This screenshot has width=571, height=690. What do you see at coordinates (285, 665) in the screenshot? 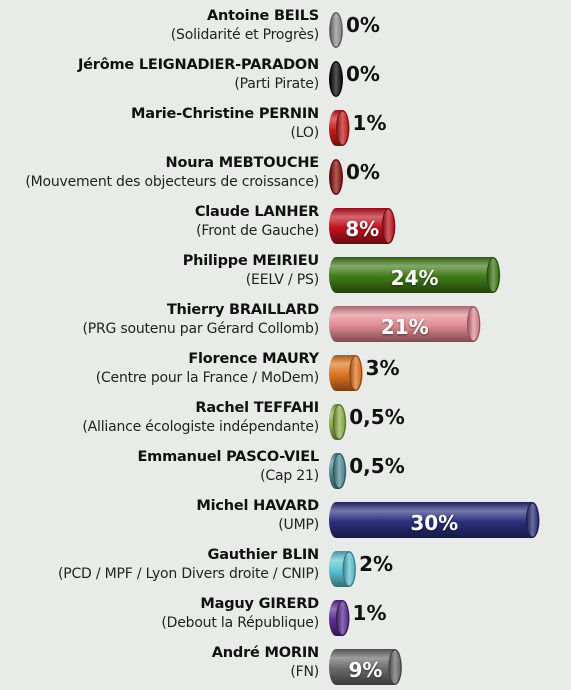
I see `candidate-row: André MORIN (FN) 9%` at bounding box center [285, 665].